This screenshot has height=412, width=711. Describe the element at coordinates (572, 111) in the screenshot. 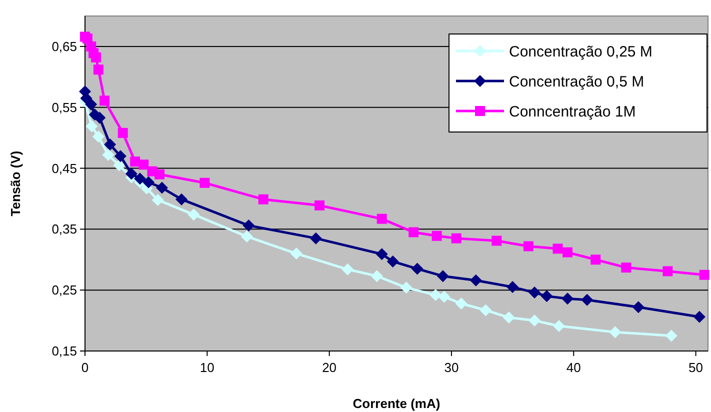

I see `legend-label: Conncentração 1M` at that location.